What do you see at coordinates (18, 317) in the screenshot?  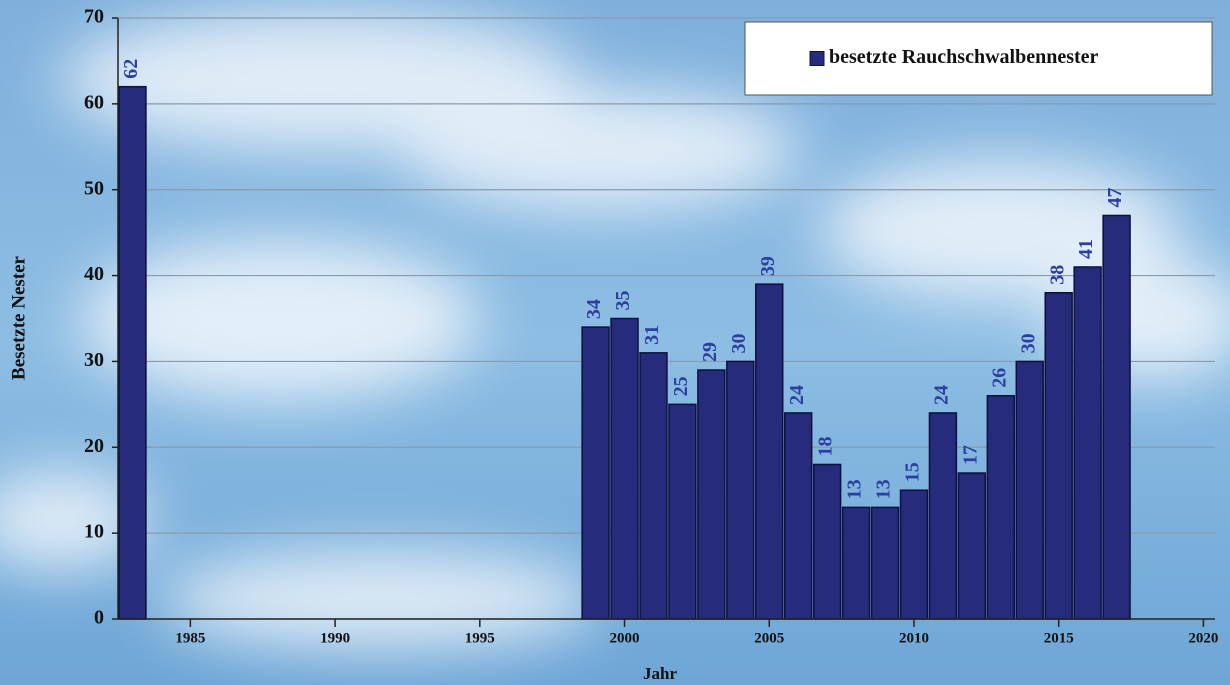 I see `y-axis-label: Besetzte Nester` at bounding box center [18, 317].